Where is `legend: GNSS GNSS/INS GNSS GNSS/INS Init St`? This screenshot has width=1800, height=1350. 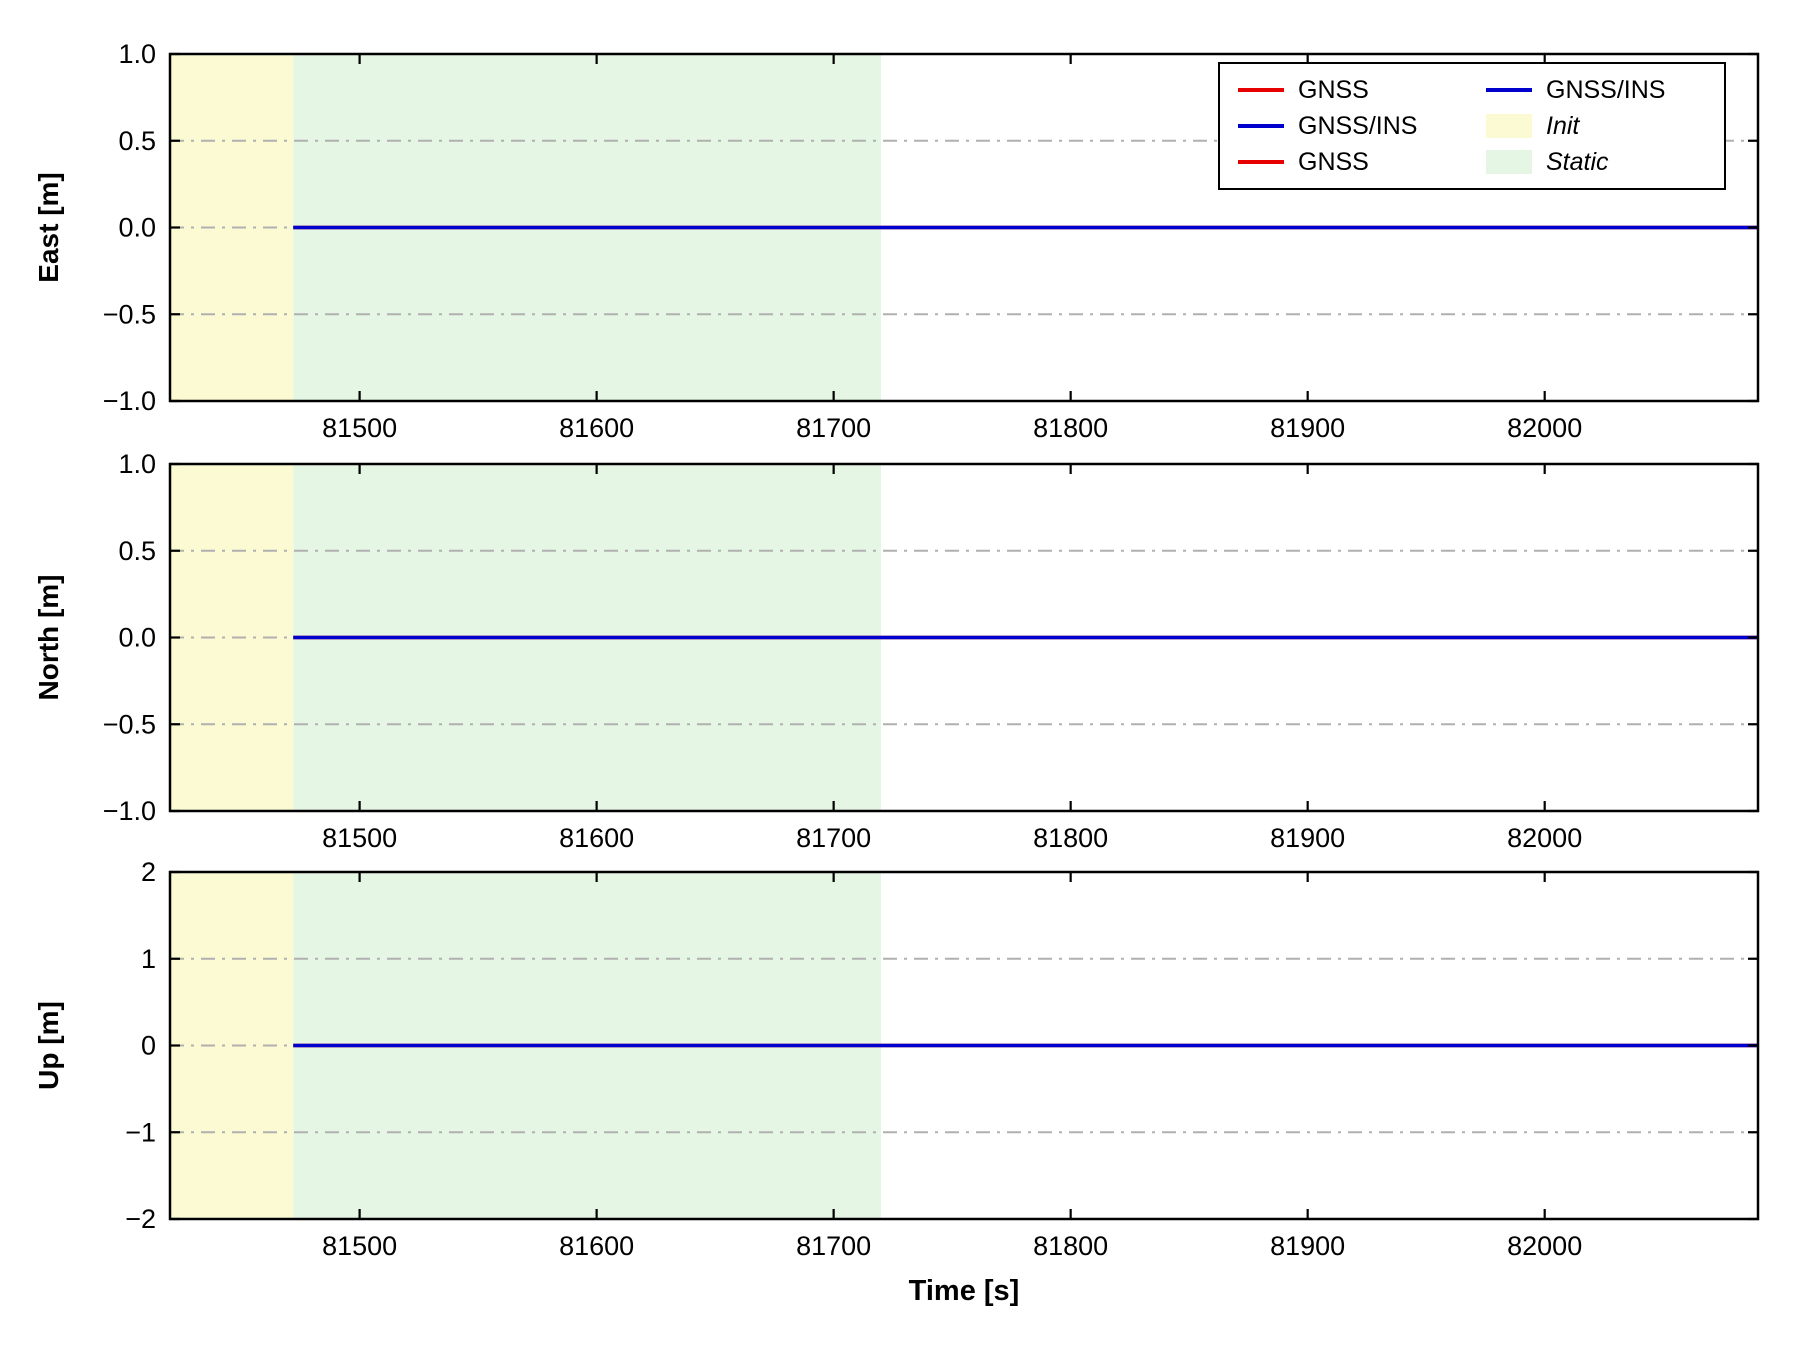
legend: GNSS GNSS/INS GNSS GNSS/INS Init St is located at coordinates (1472, 126).